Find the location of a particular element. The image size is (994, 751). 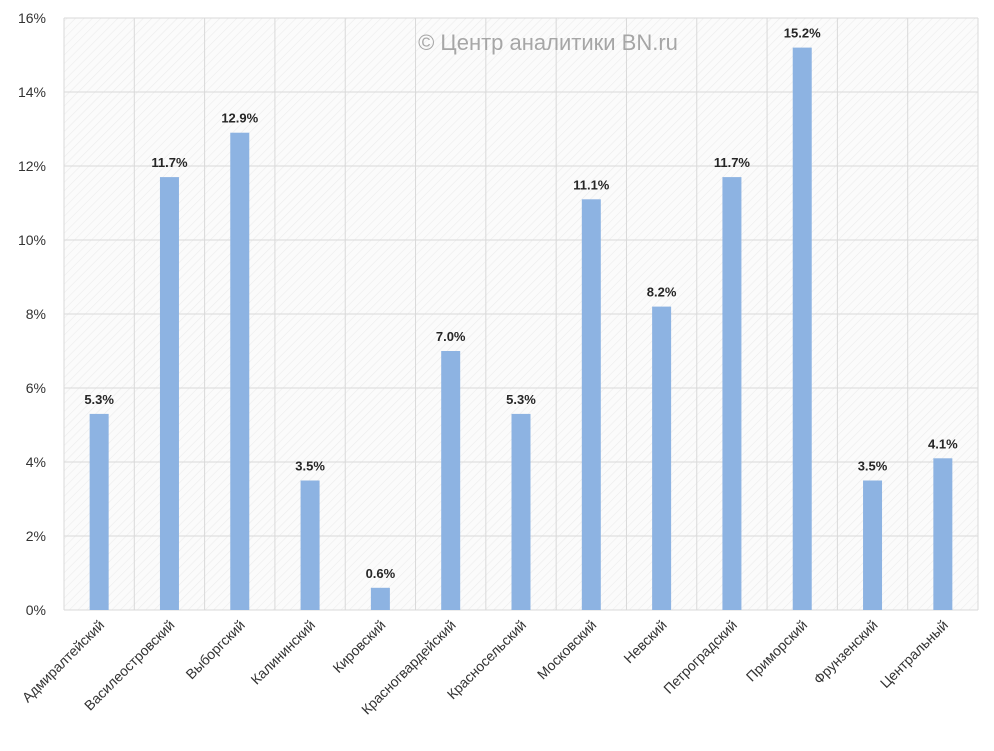

y-tick-label: 0% is located at coordinates (36, 610).